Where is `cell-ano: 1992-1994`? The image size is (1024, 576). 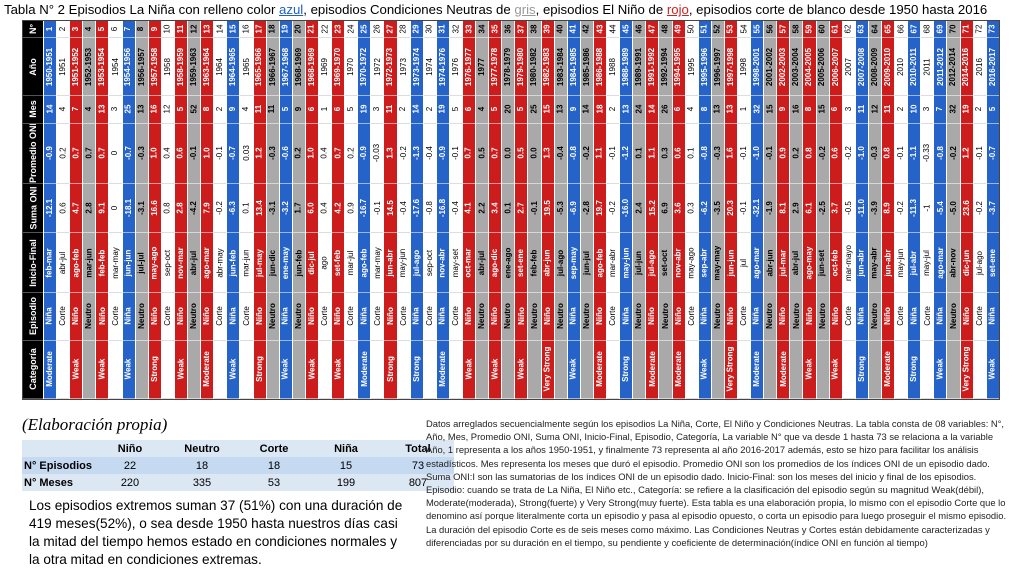
cell-ano: 1992-1994 is located at coordinates (665, 67).